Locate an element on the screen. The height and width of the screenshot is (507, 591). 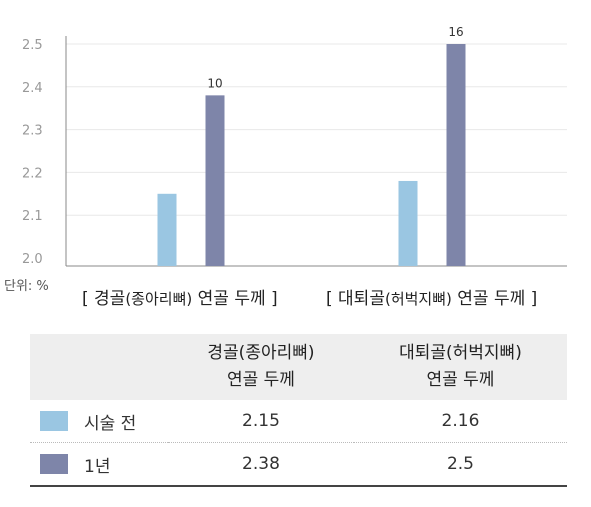
table-cell: 2.15 is located at coordinates (261, 421).